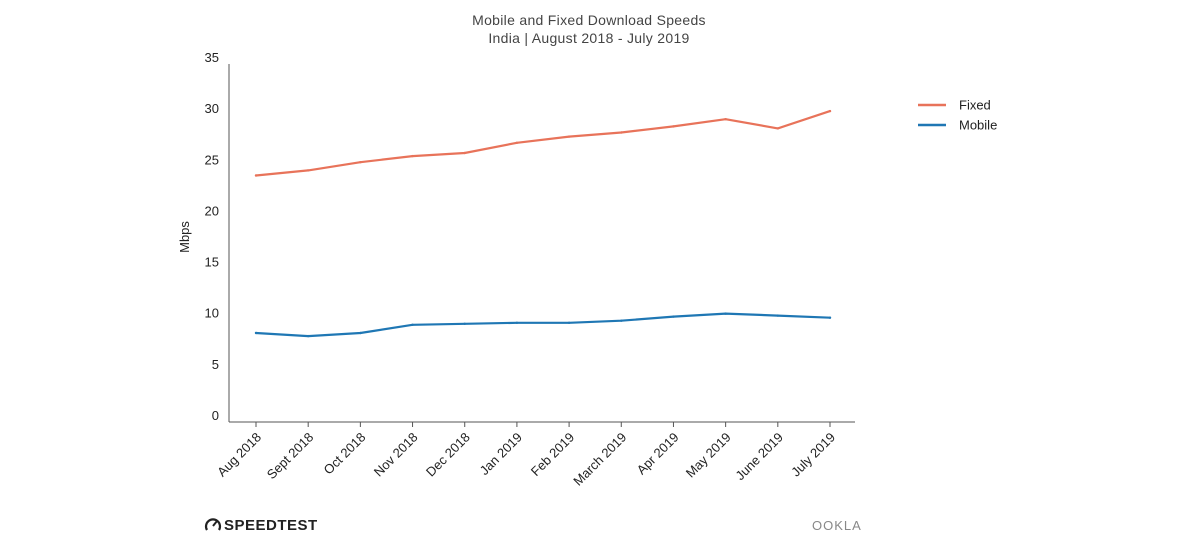 Image resolution: width=1200 pixels, height=550 pixels. What do you see at coordinates (212, 108) in the screenshot?
I see `y-tick-label: 30` at bounding box center [212, 108].